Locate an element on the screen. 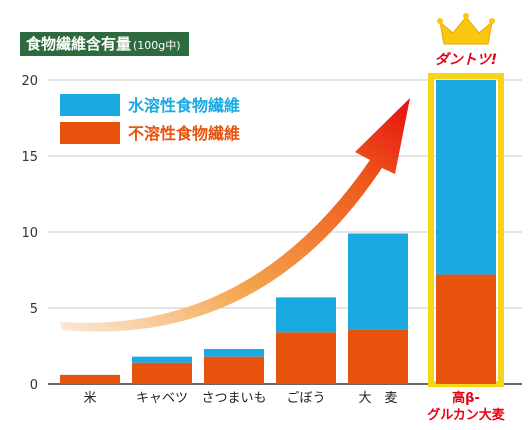  y-tick-label: 5 is located at coordinates (34, 309).